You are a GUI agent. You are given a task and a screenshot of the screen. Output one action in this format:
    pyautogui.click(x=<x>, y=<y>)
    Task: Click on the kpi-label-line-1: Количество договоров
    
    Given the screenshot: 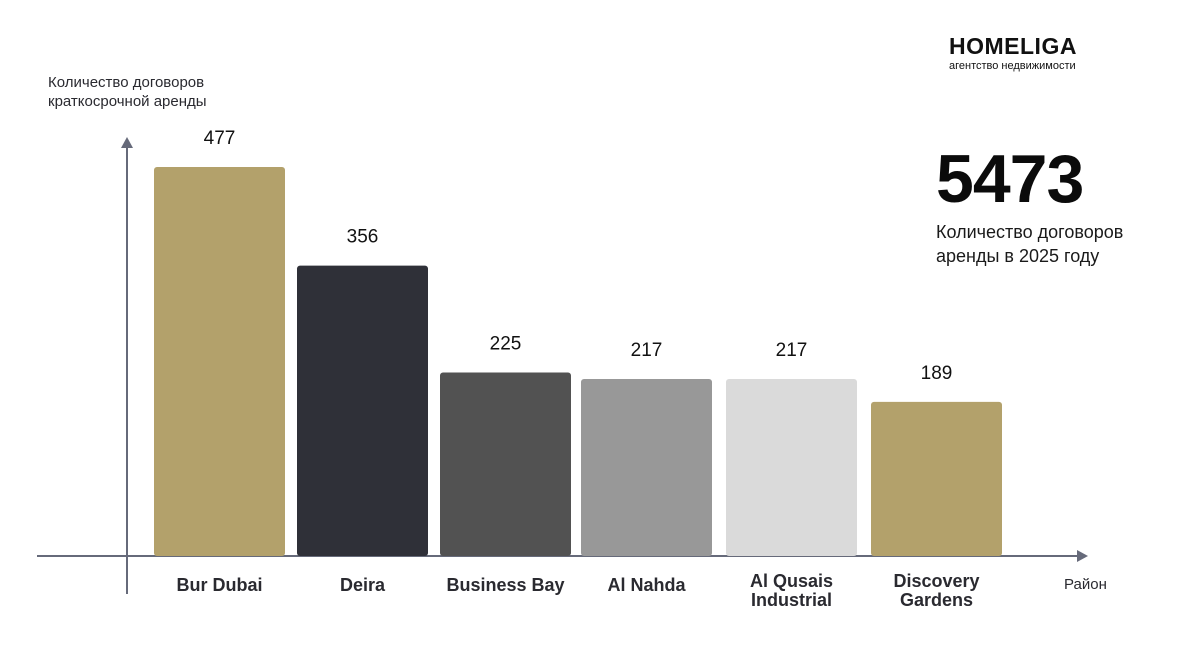 What is the action you would take?
    pyautogui.click(x=1030, y=232)
    